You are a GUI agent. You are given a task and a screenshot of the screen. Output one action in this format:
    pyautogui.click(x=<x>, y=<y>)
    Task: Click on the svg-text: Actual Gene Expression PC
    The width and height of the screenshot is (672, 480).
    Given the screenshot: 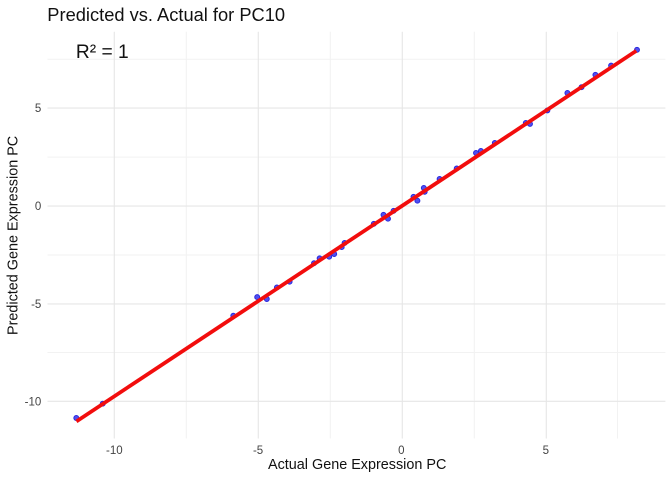 What is the action you would take?
    pyautogui.click(x=357, y=465)
    